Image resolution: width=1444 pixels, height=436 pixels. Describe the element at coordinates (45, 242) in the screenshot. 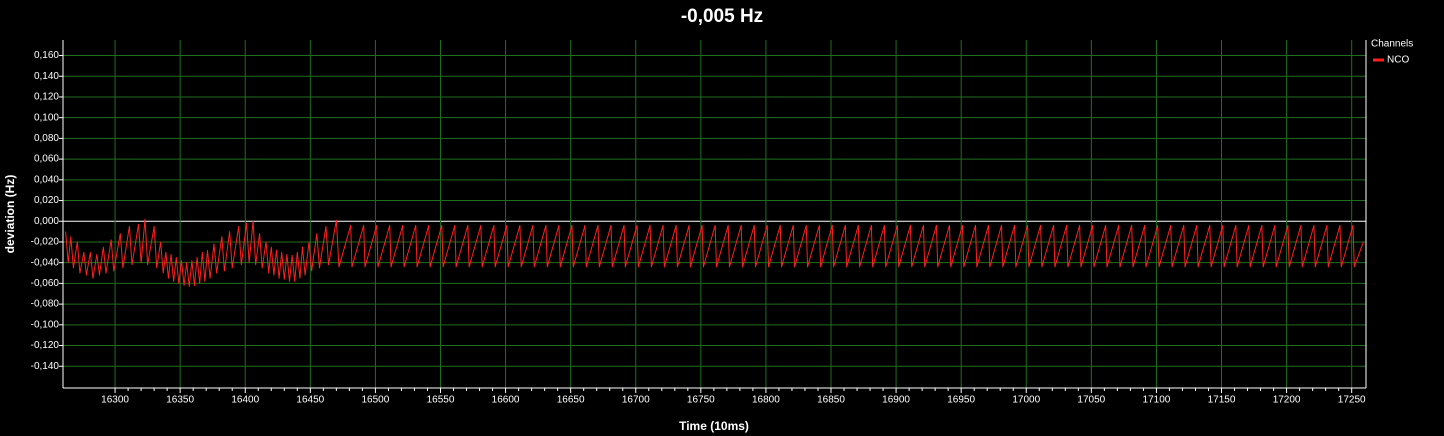

I see `y-tick-label: -0,020` at that location.